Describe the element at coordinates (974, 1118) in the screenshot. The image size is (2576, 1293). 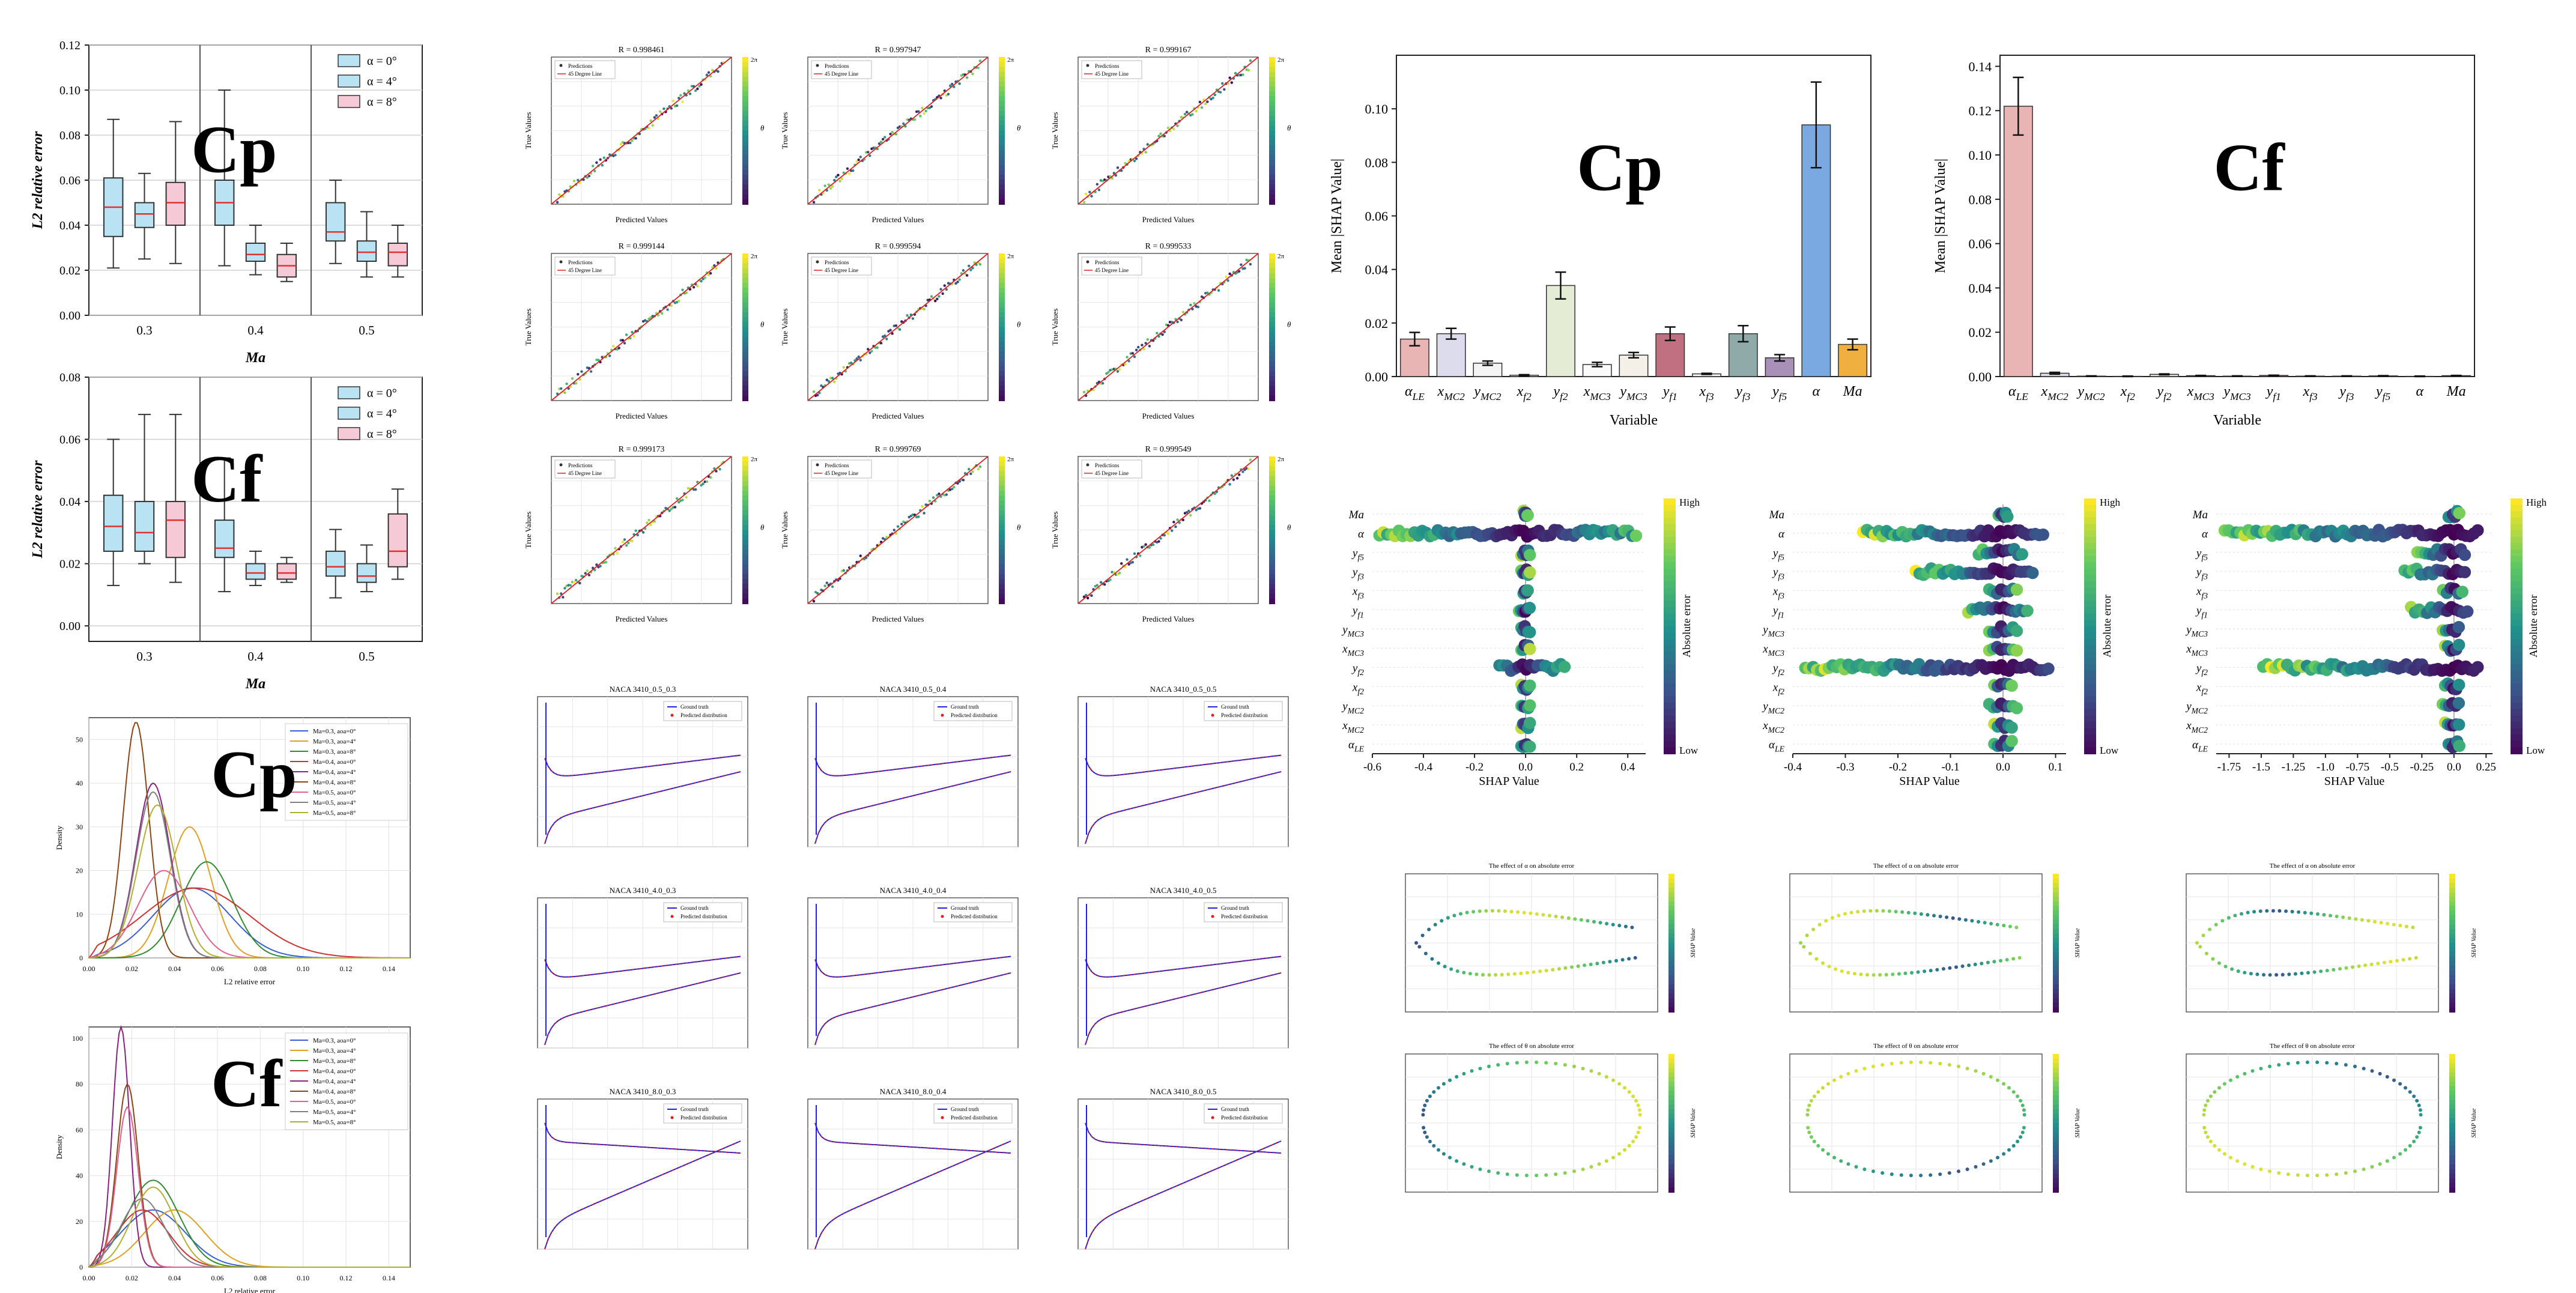
I see `legend-label: Predicted distribution` at that location.